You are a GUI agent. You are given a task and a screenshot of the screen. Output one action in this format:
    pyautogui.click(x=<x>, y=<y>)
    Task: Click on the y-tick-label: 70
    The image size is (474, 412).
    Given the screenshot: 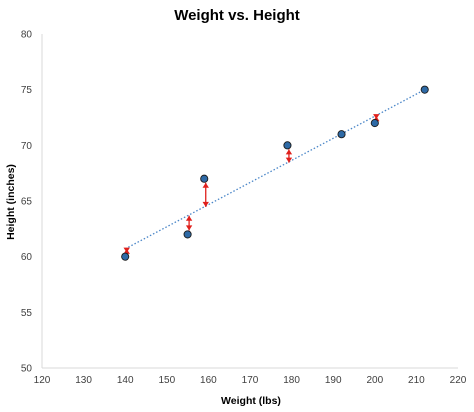 What is the action you would take?
    pyautogui.click(x=27, y=146)
    